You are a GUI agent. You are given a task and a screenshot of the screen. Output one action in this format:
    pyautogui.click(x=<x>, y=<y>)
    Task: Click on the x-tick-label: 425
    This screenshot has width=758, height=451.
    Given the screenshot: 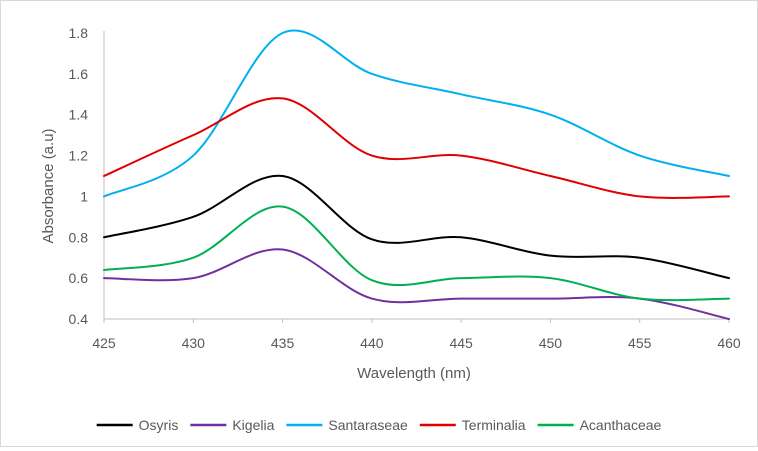 What is the action you would take?
    pyautogui.click(x=104, y=343)
    